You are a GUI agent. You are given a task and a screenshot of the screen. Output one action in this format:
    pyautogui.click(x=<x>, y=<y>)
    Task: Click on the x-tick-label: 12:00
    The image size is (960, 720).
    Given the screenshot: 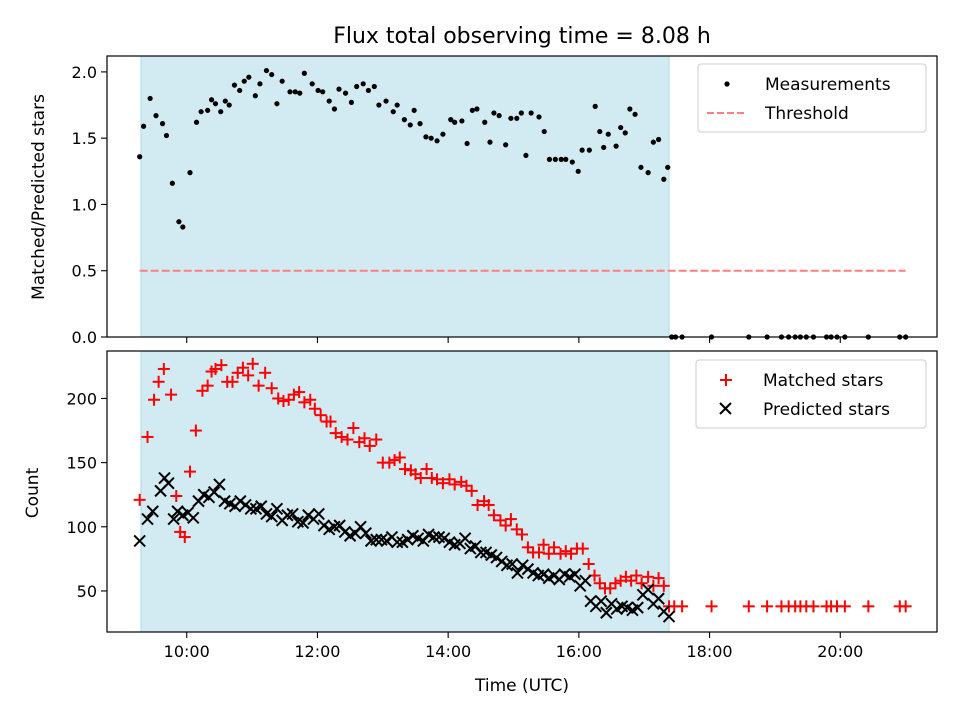 What is the action you would take?
    pyautogui.click(x=317, y=651)
    